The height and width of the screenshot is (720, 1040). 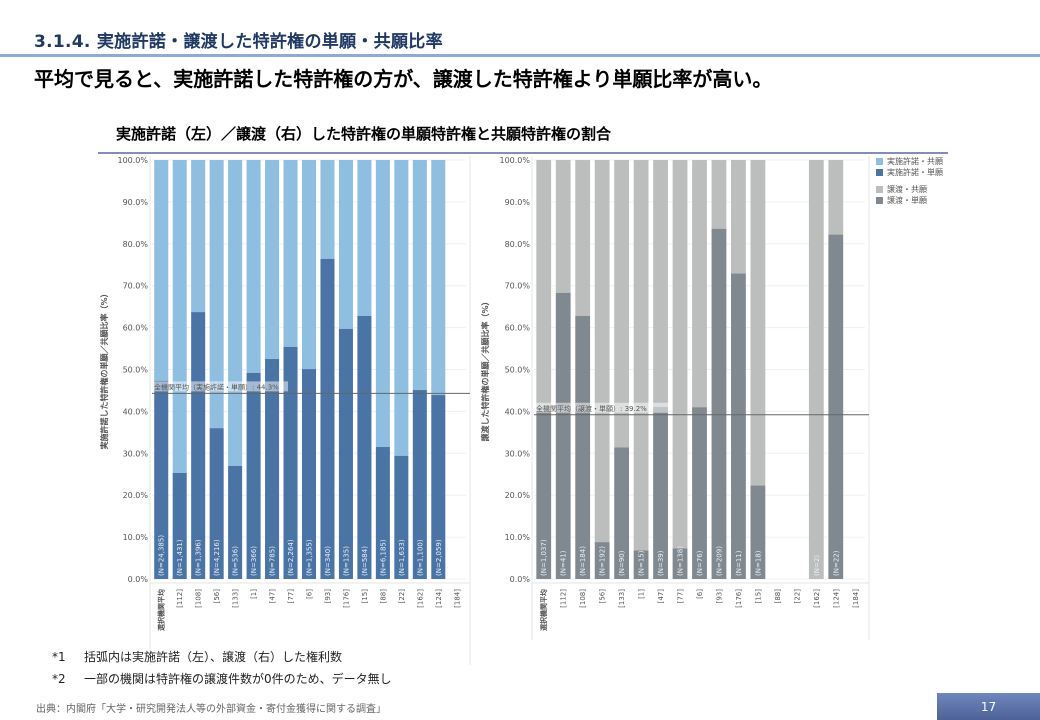 I want to click on legend-item-license-single: 実施許諾・単願, so click(x=909, y=172).